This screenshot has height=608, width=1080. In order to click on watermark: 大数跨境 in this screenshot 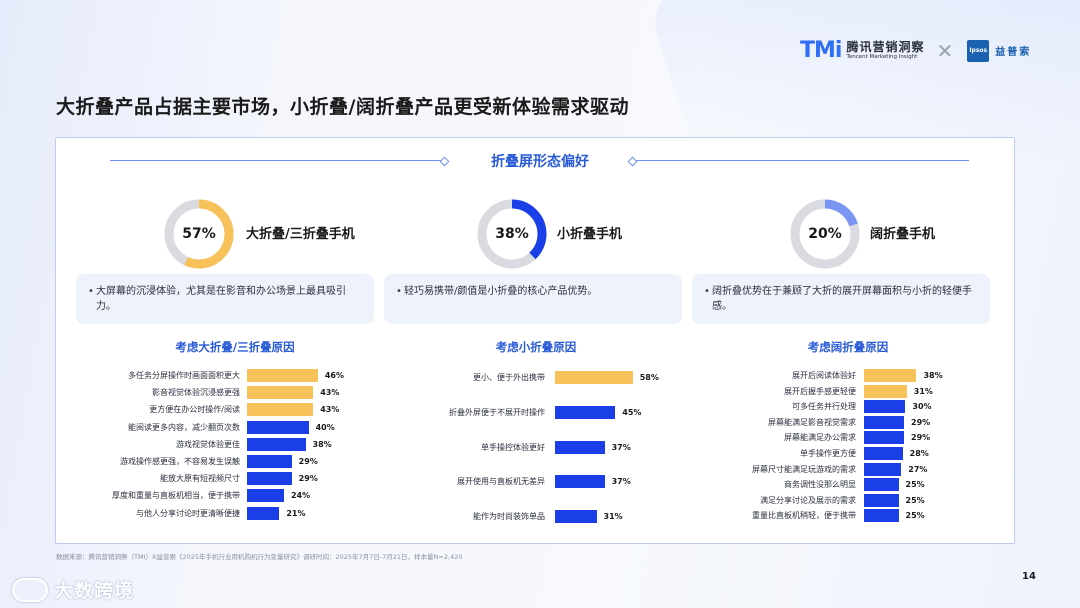, I will do `click(73, 589)`.